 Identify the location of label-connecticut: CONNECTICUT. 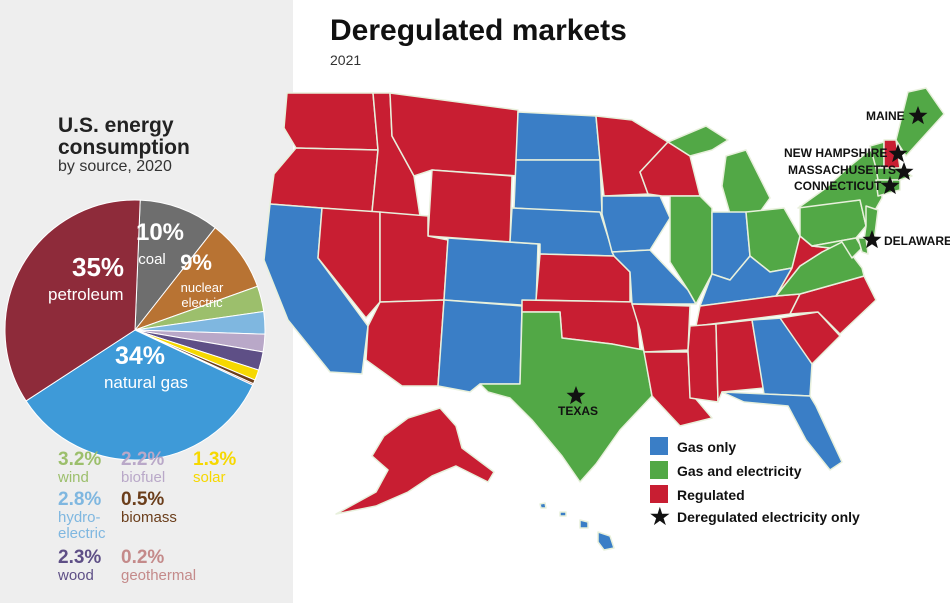
(838, 186).